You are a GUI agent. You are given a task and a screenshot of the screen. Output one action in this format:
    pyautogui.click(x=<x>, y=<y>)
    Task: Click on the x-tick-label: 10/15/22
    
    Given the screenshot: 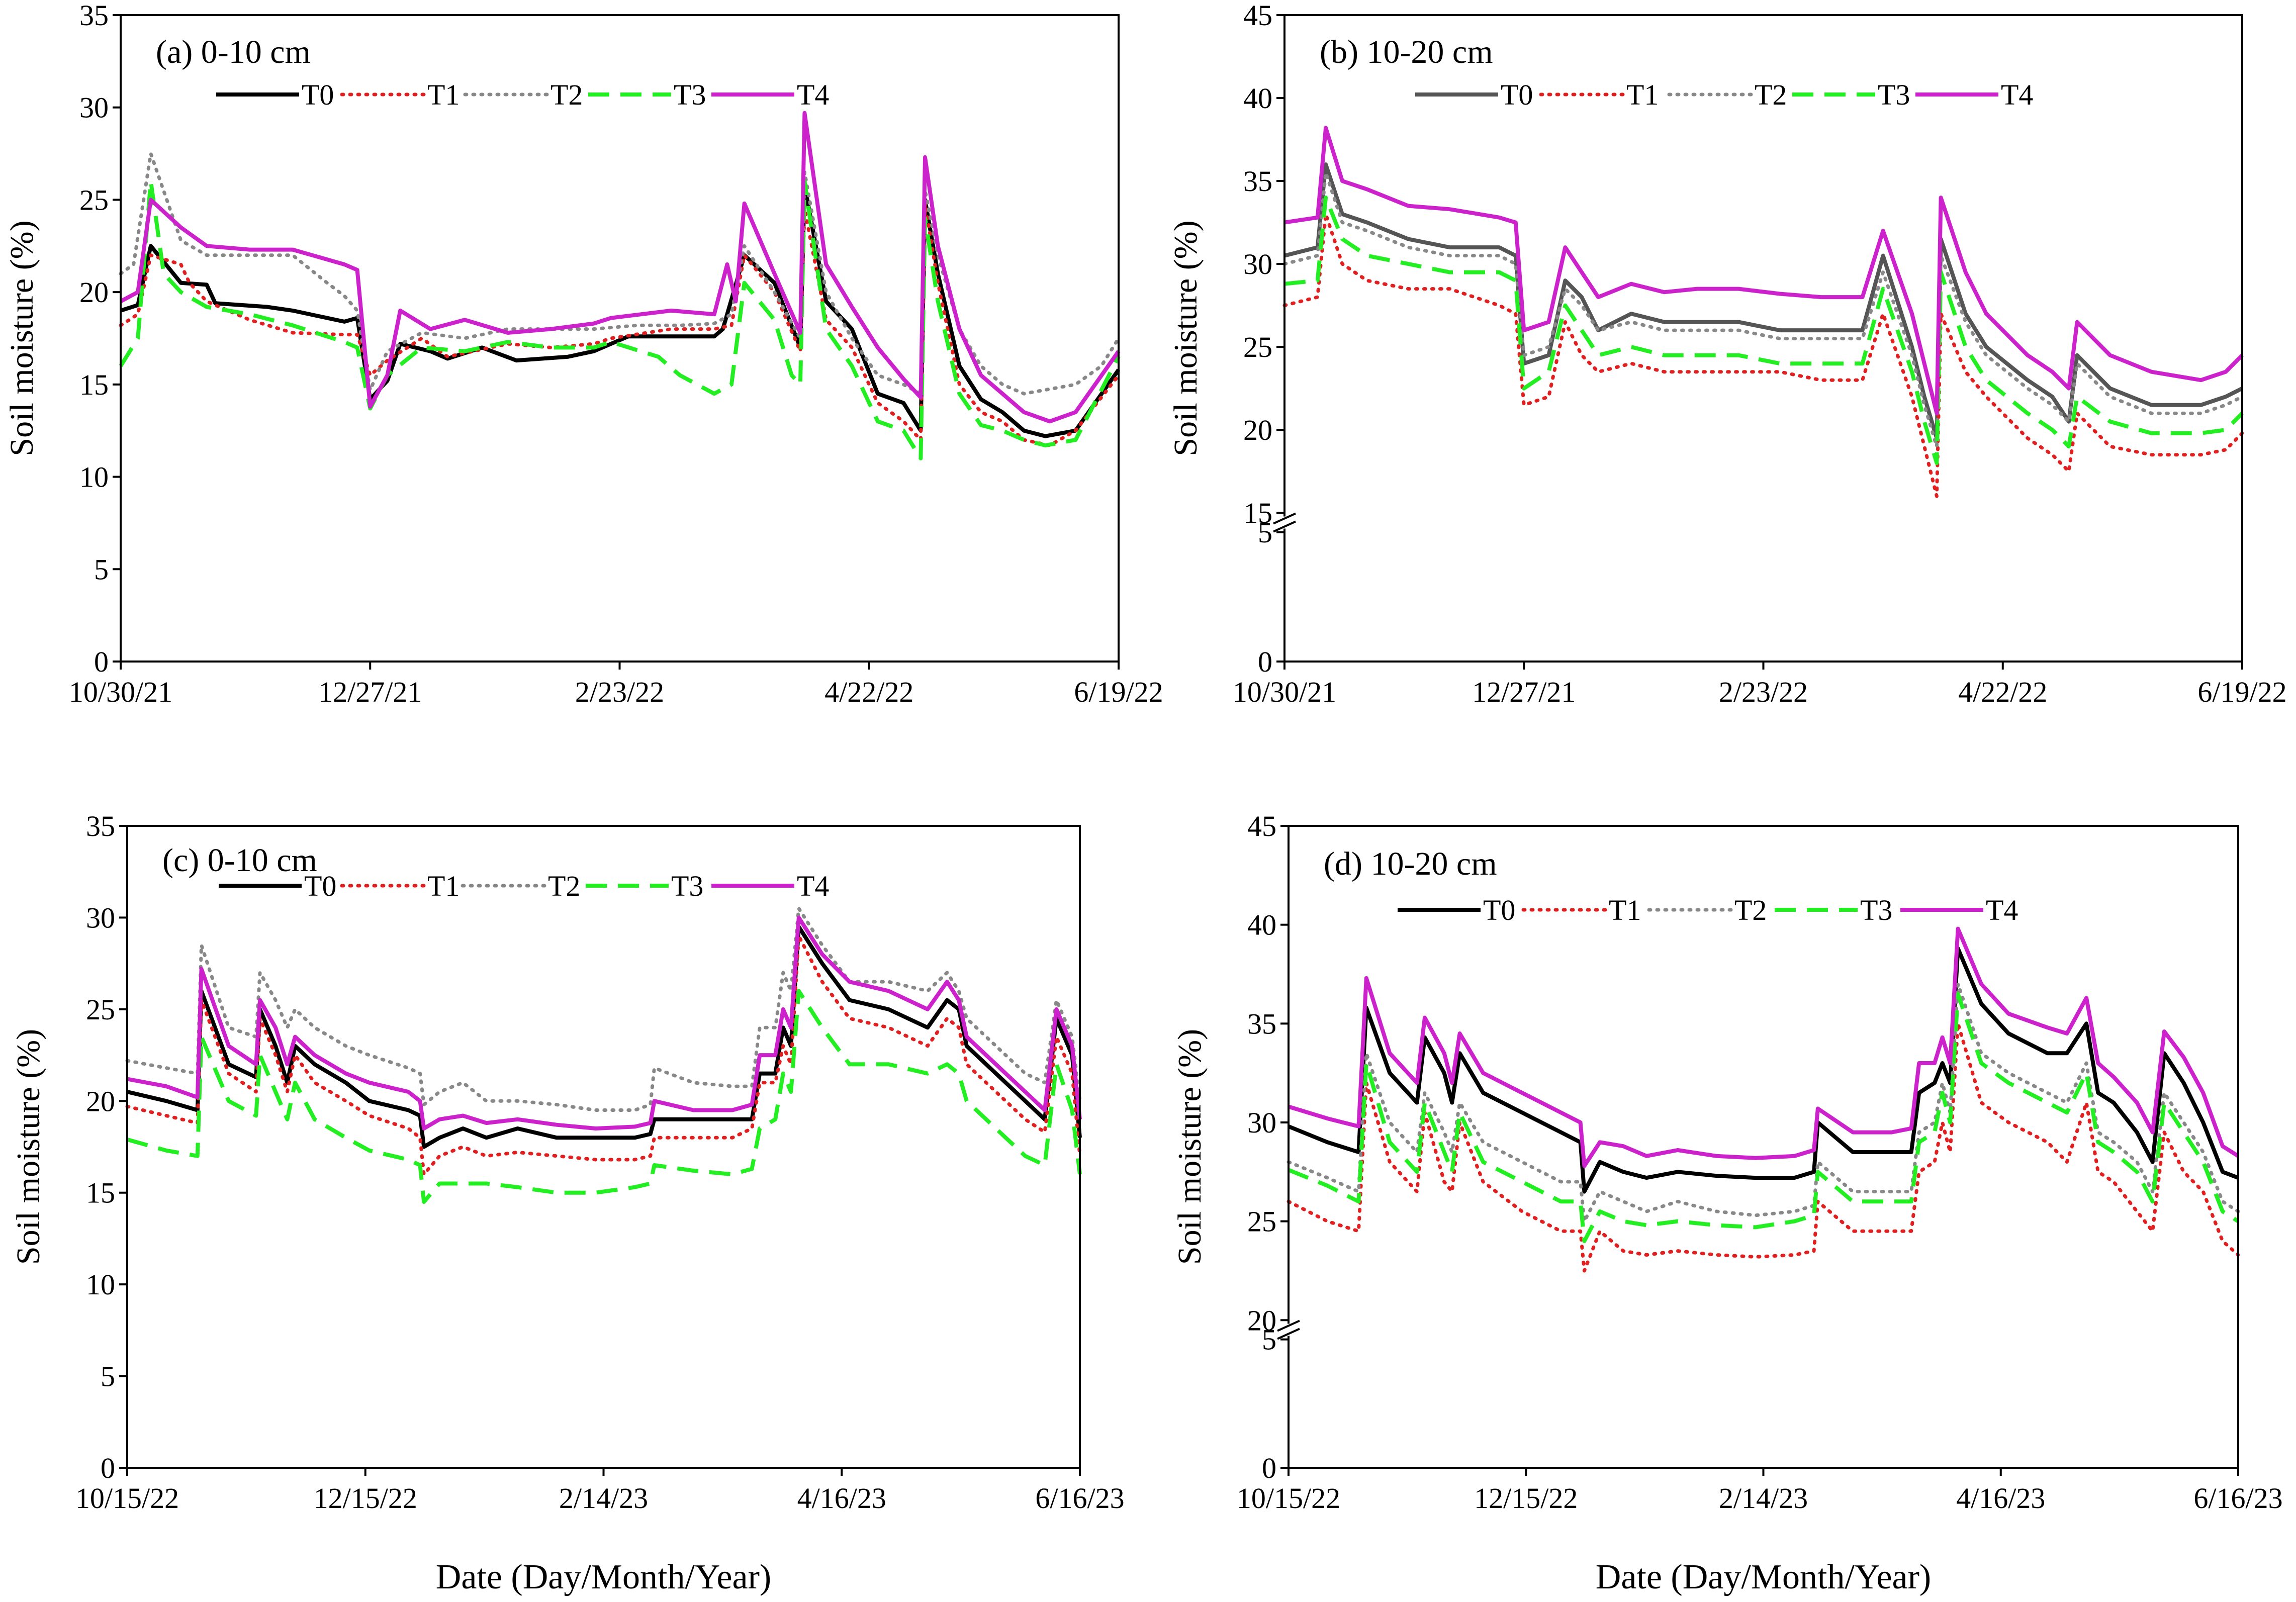 What is the action you would take?
    pyautogui.click(x=1288, y=1498)
    